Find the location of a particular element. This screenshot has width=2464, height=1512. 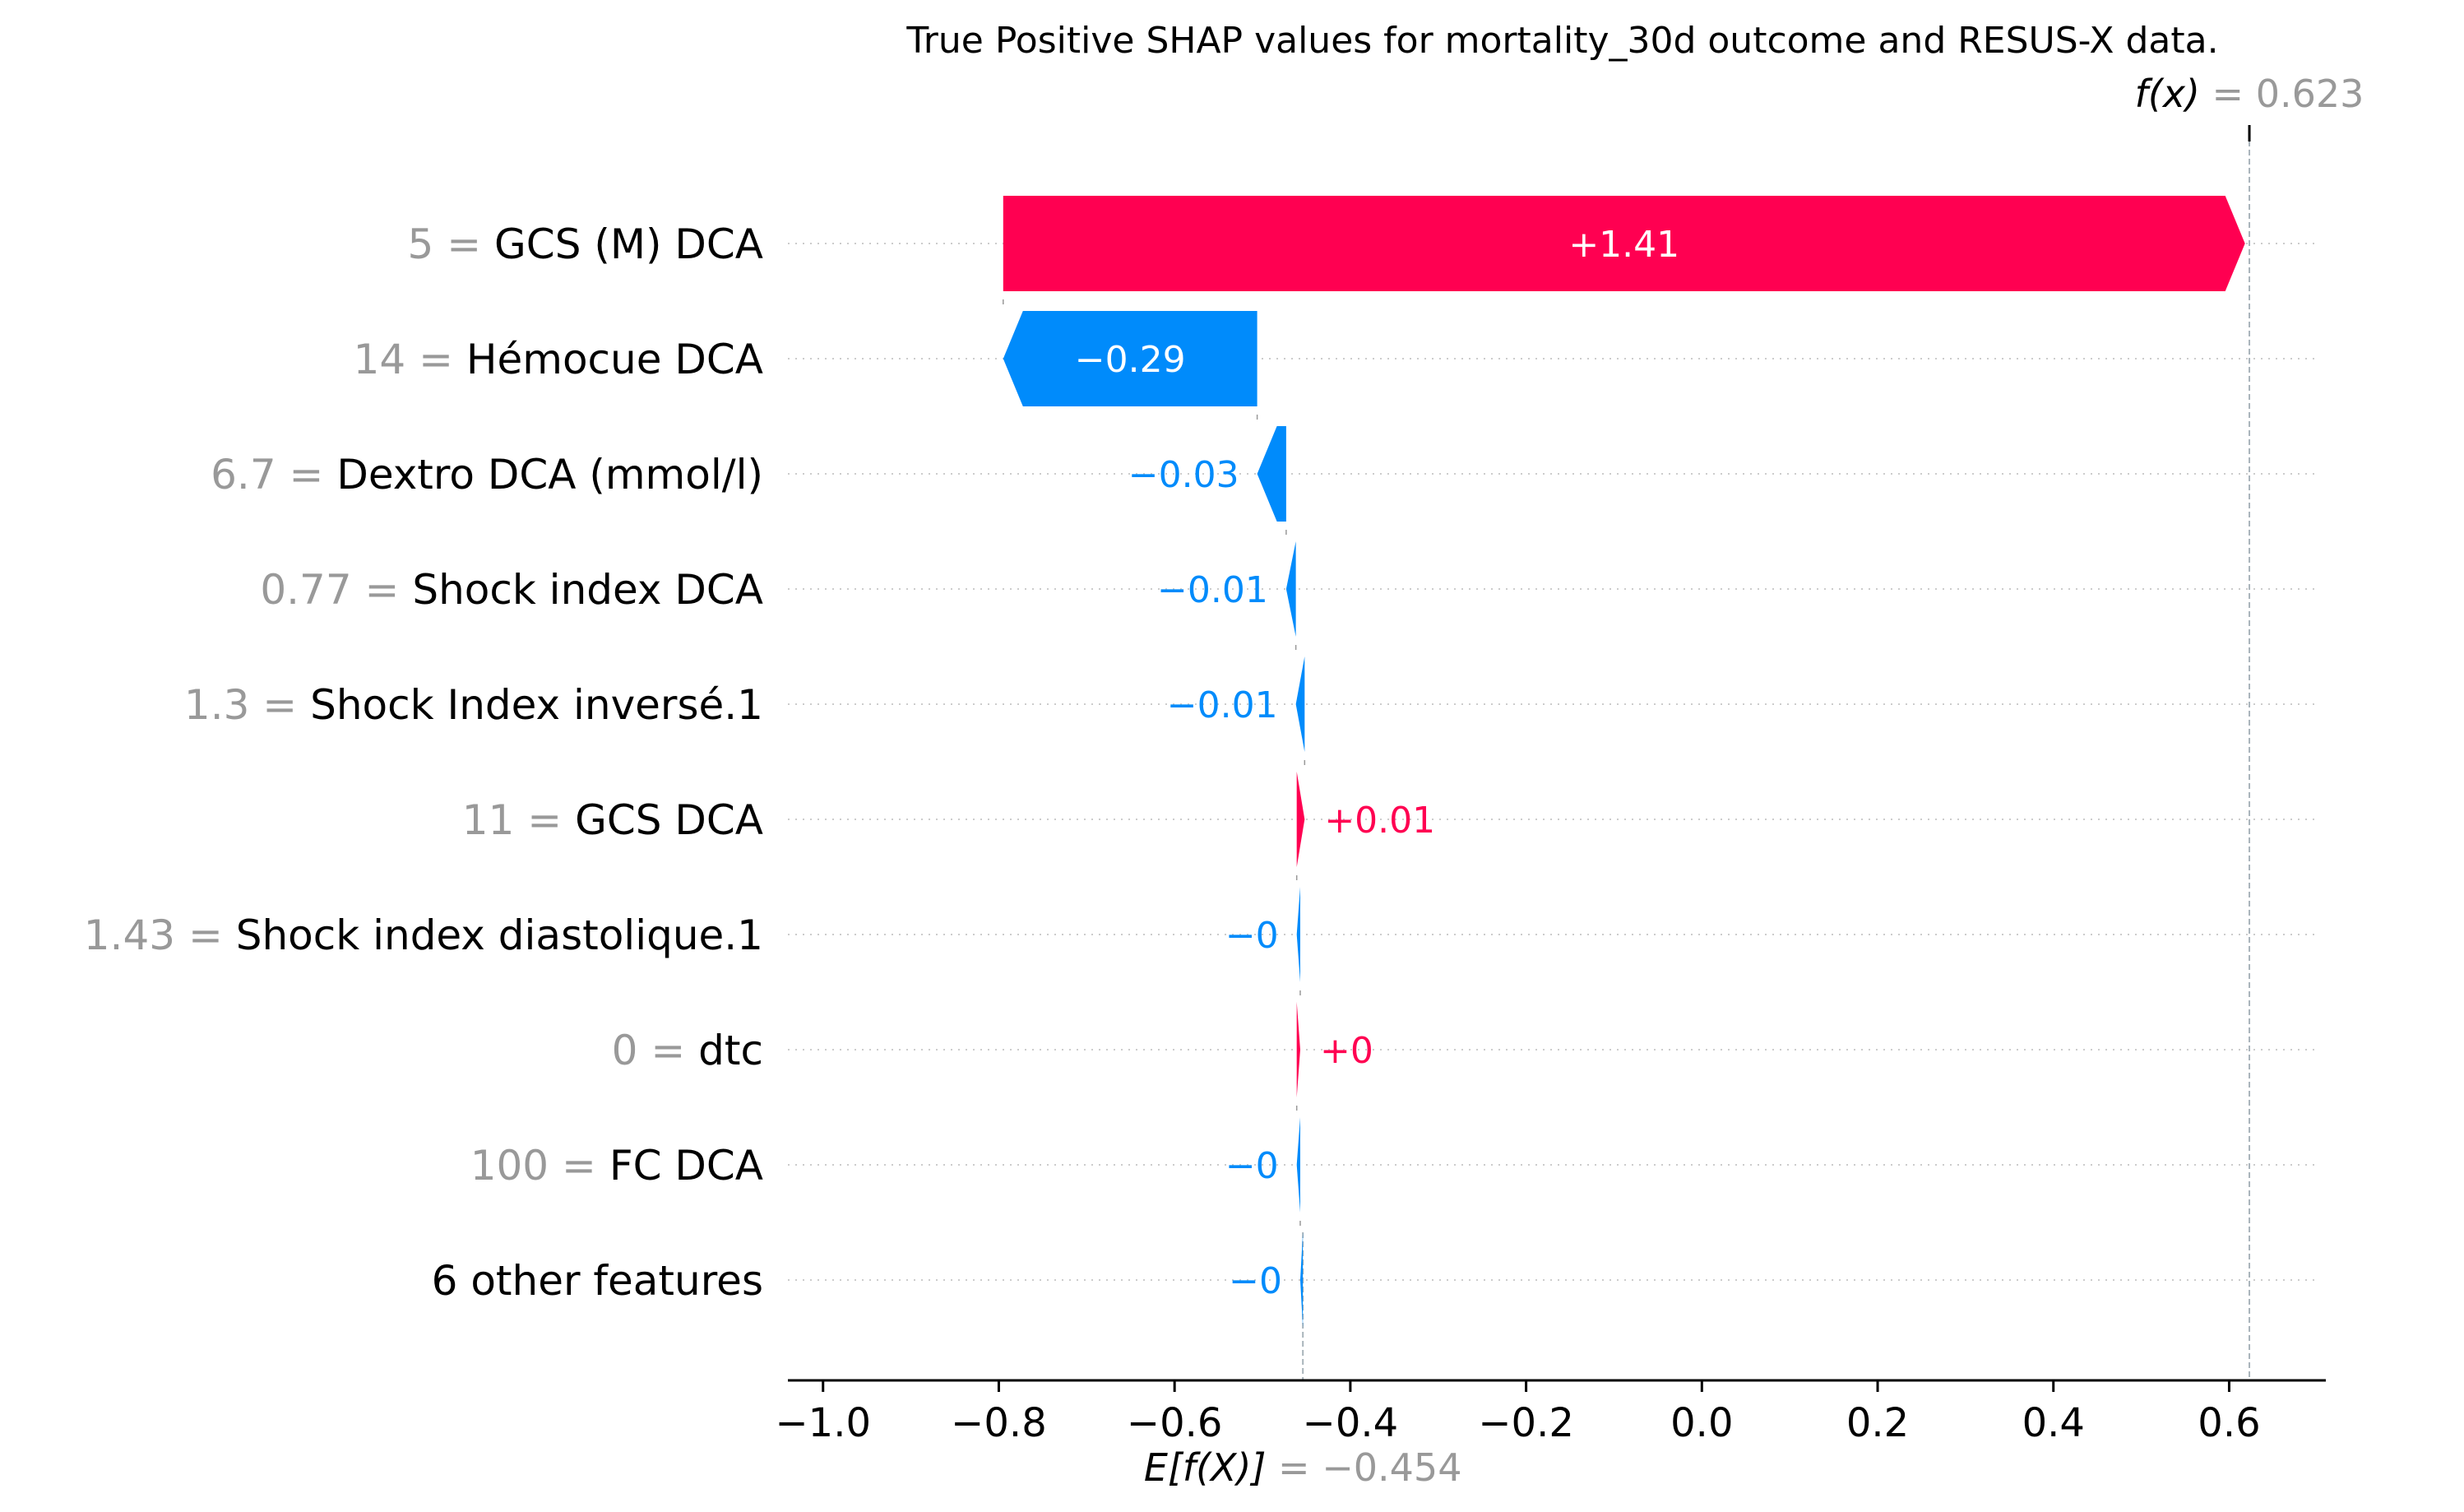

bar-value-label: +0.01 is located at coordinates (1379, 821).